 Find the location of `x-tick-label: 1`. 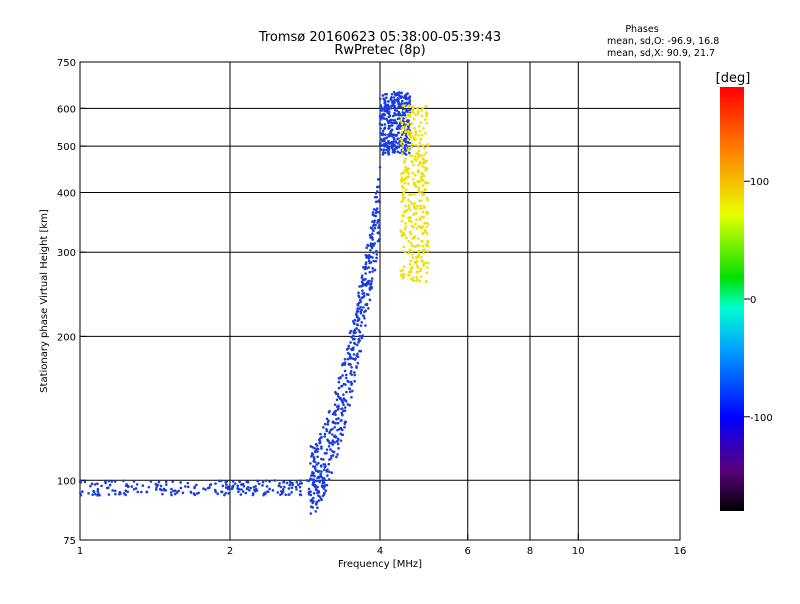

x-tick-label: 1 is located at coordinates (80, 551).